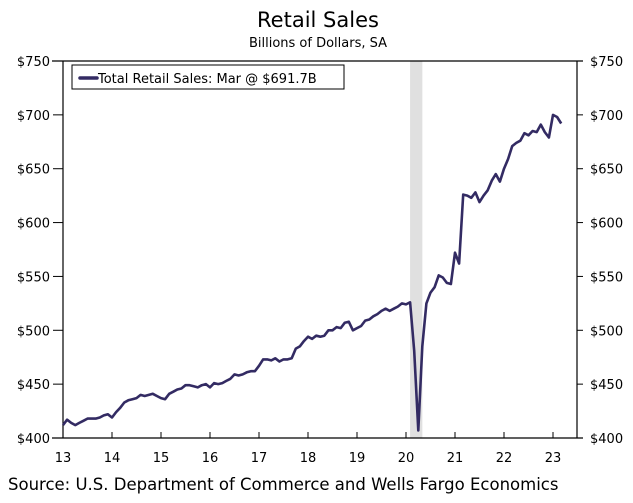 Image resolution: width=633 pixels, height=503 pixels. What do you see at coordinates (606, 331) in the screenshot?
I see `y-tick-label-right: $500` at bounding box center [606, 331].